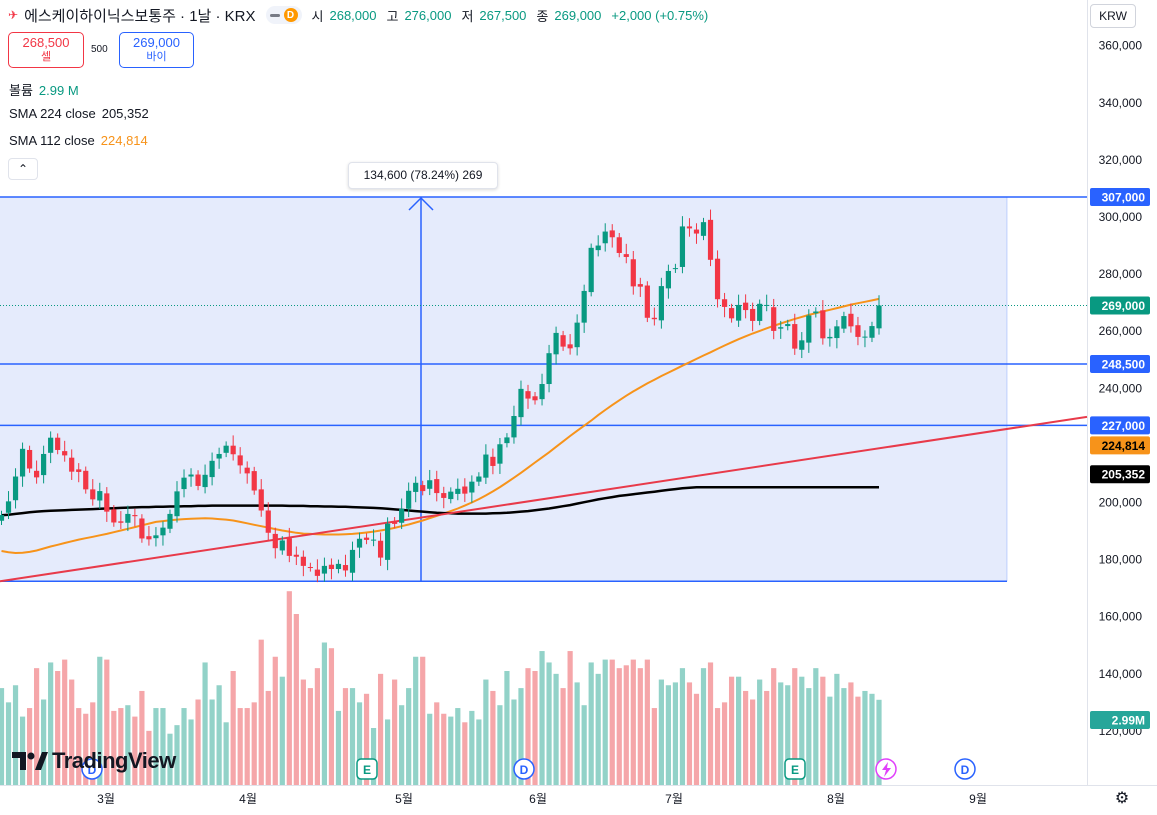 The width and height of the screenshot is (1157, 815). I want to click on month-tick-label: 9월, so click(978, 799).